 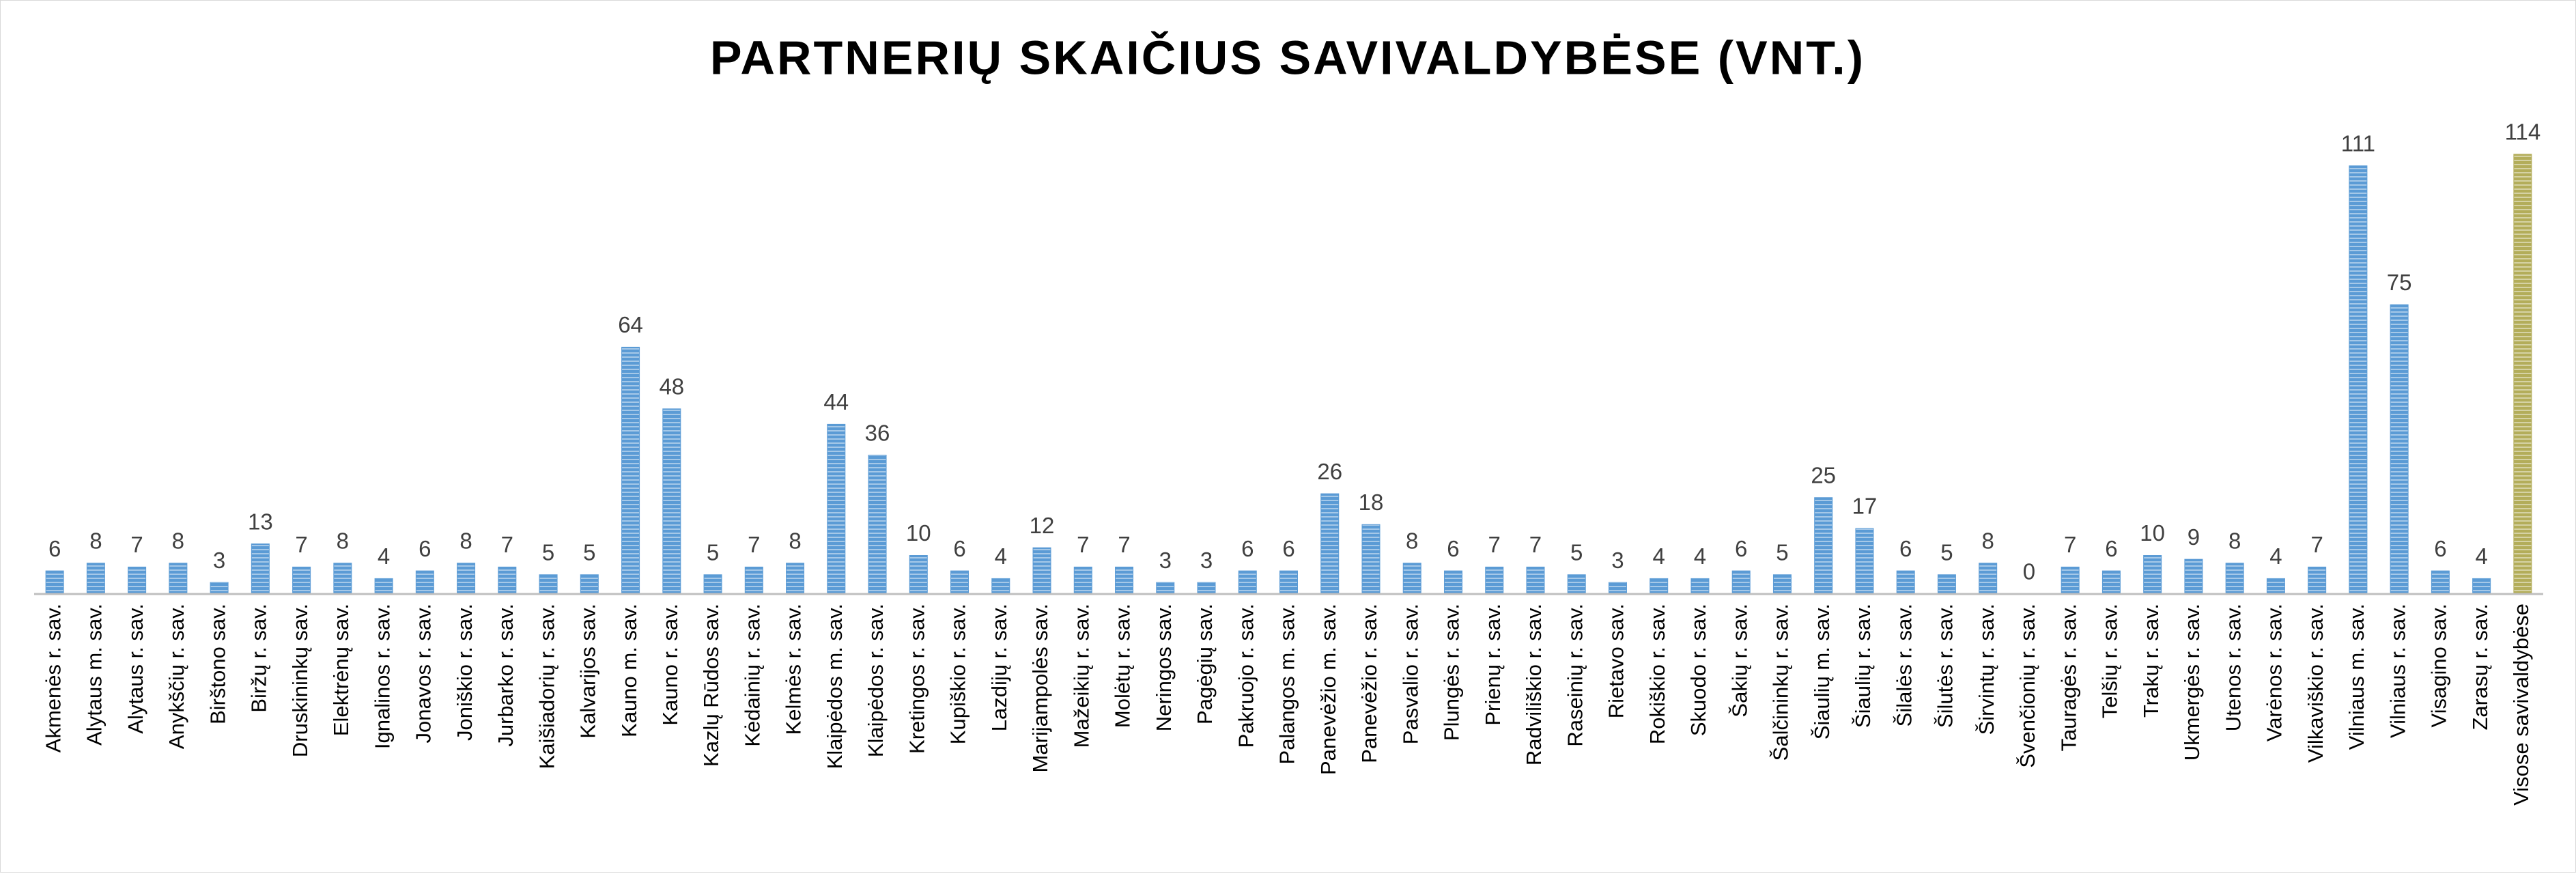 I want to click on value-label: 13, so click(x=260, y=521).